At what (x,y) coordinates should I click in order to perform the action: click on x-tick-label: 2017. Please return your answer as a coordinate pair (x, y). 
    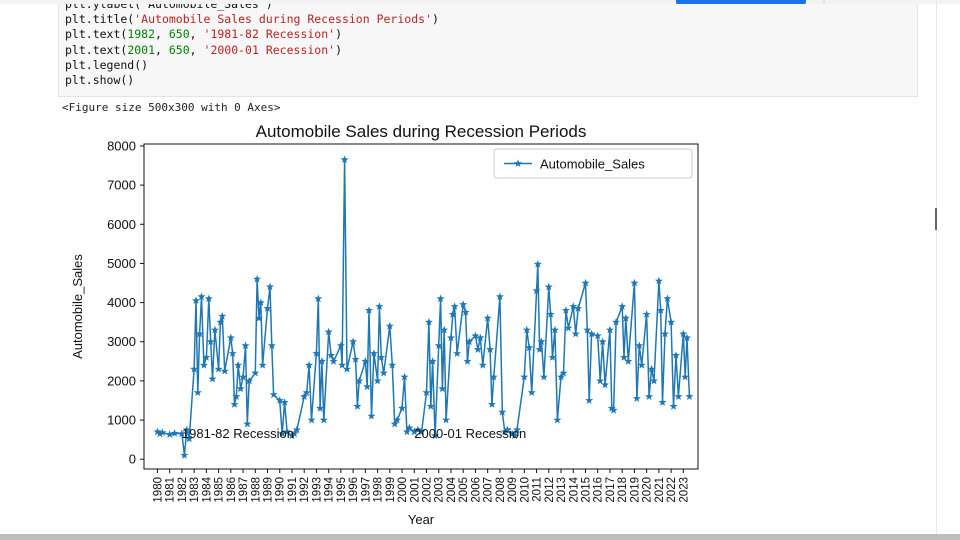
    Looking at the image, I should click on (611, 490).